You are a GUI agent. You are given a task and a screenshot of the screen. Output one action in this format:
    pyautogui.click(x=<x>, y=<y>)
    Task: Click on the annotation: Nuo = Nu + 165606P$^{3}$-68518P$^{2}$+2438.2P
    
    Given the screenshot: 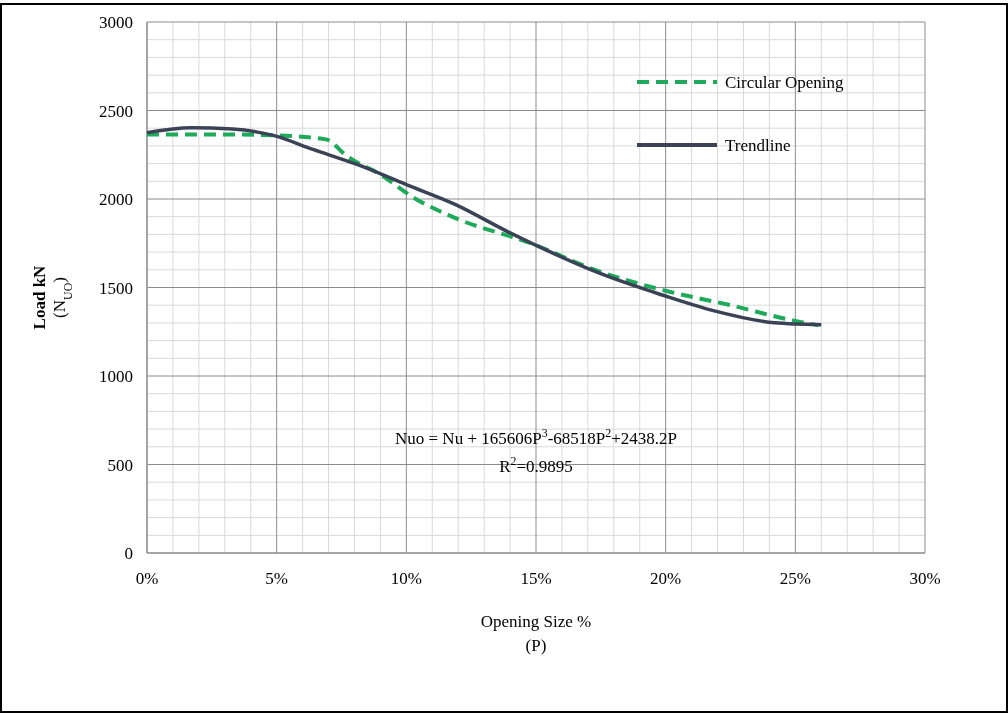 What is the action you would take?
    pyautogui.click(x=536, y=437)
    